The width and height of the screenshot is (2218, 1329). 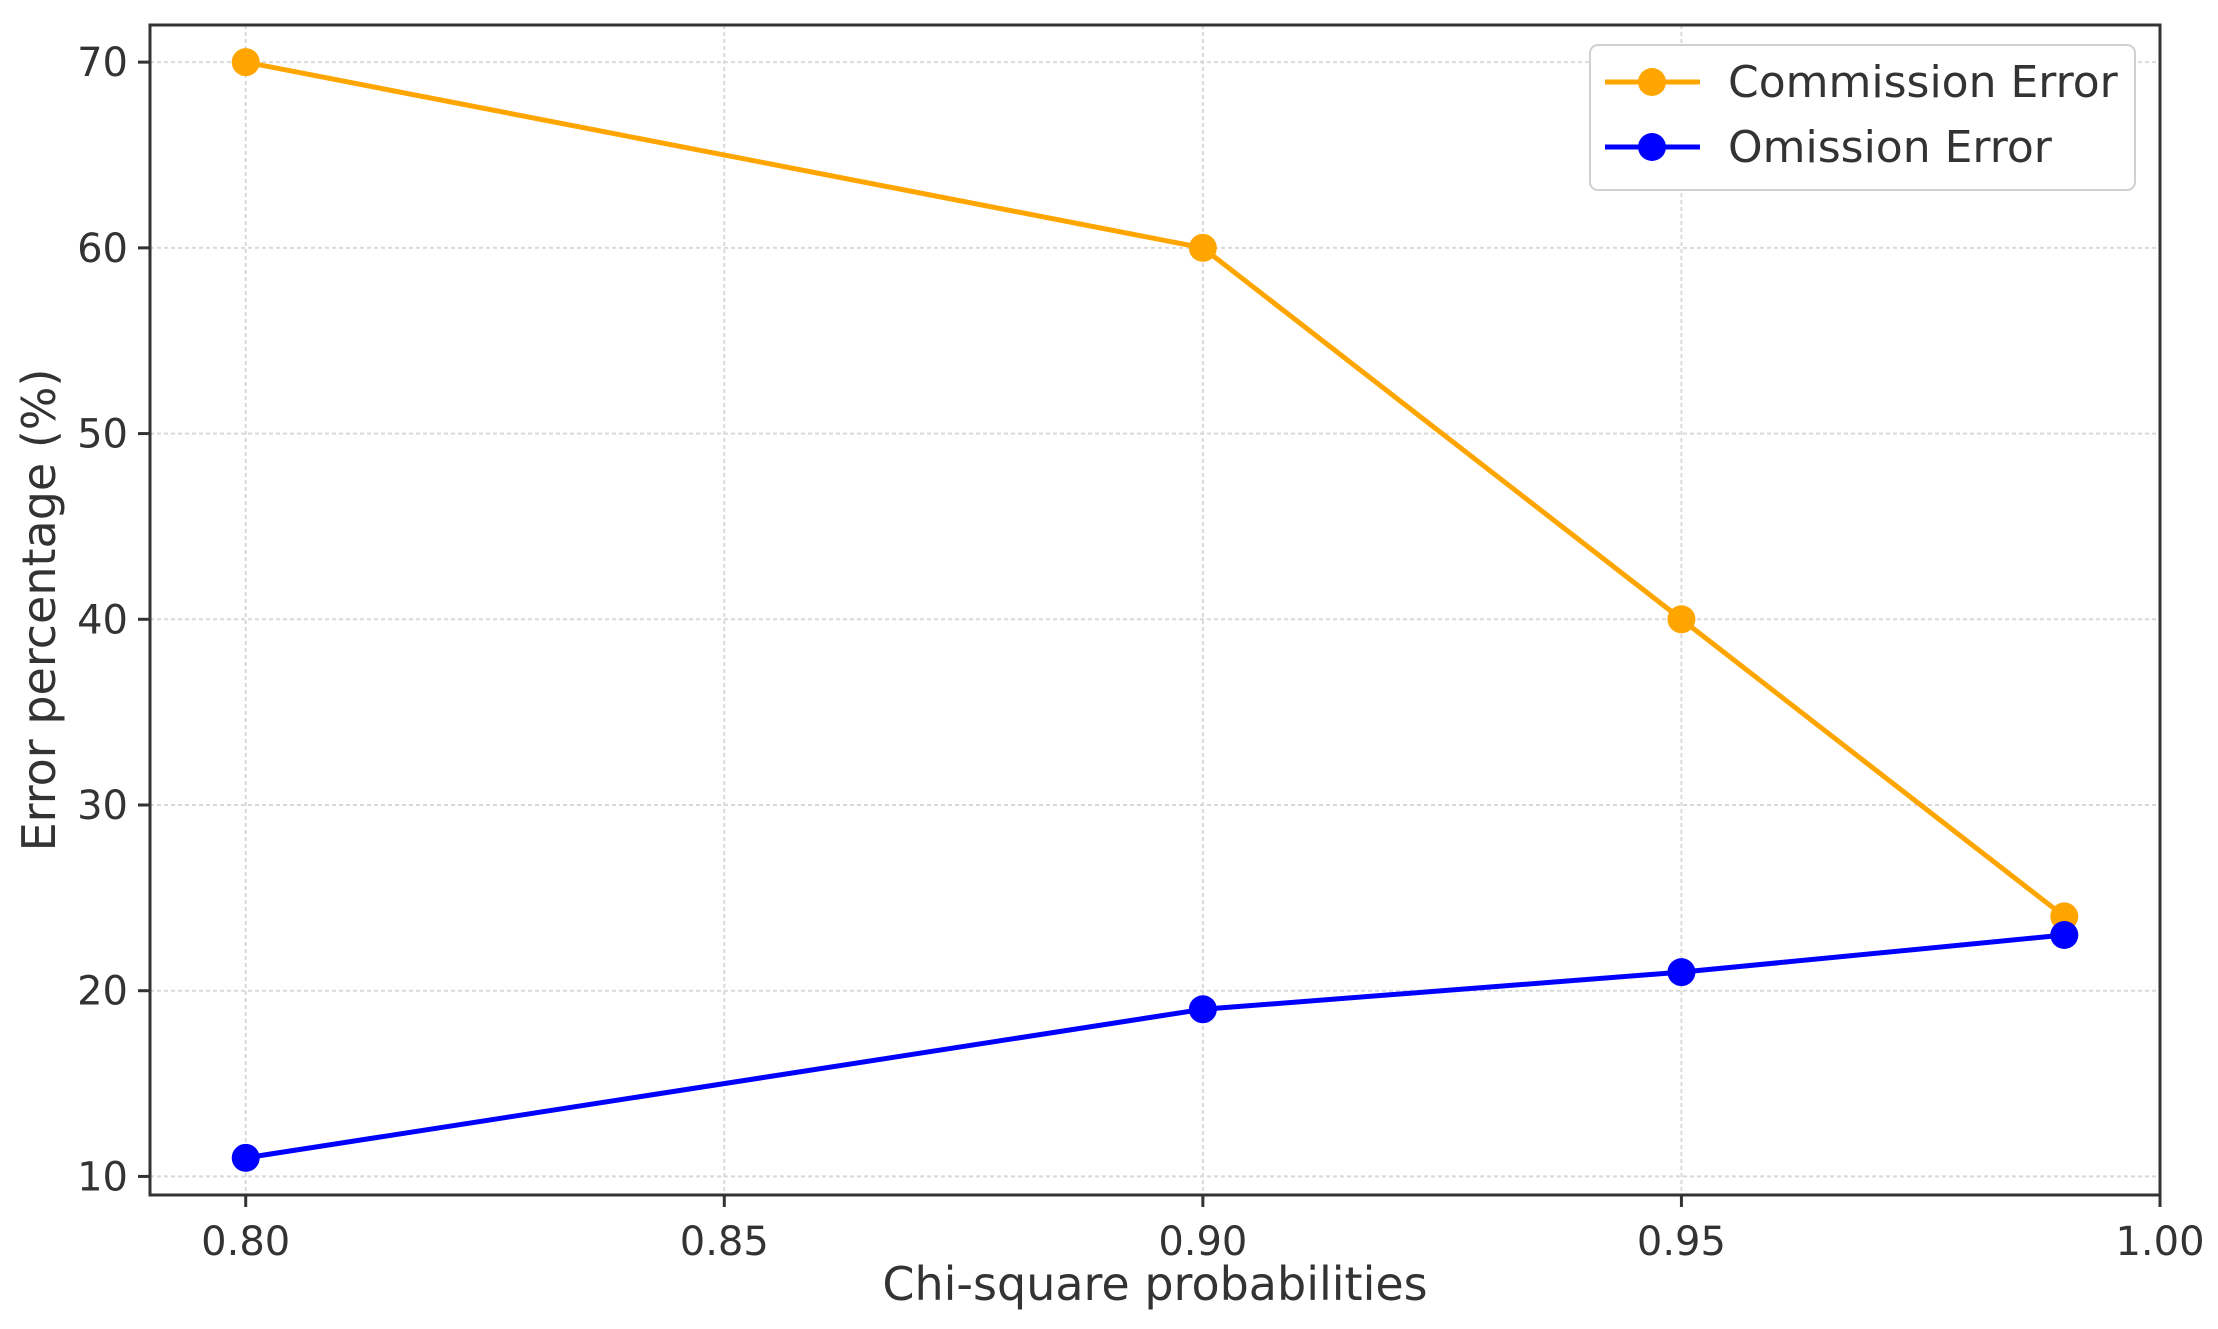 I want to click on legend-item-omission-error: Omission Error, so click(x=1829, y=147).